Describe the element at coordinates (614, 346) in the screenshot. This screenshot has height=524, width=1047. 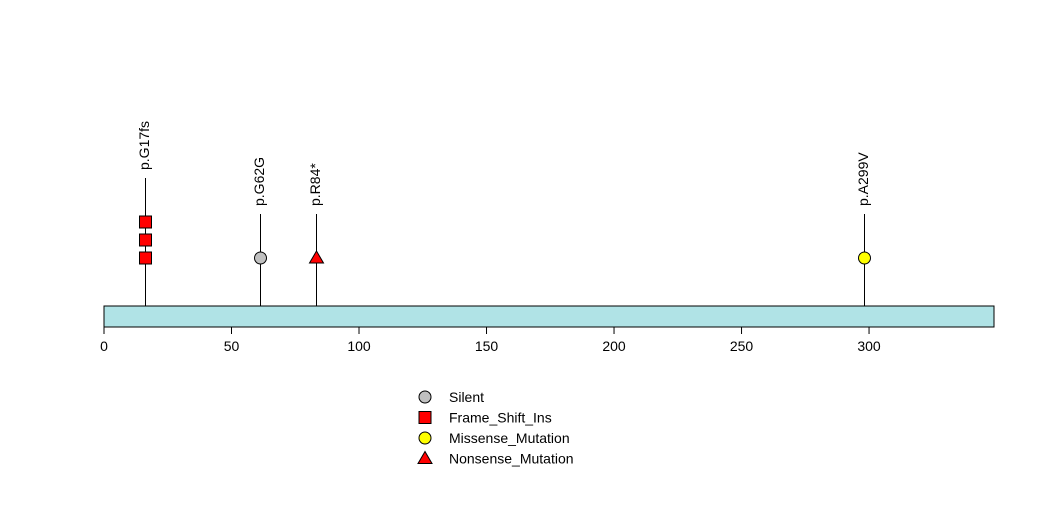
I see `x-tick-label: 200` at that location.